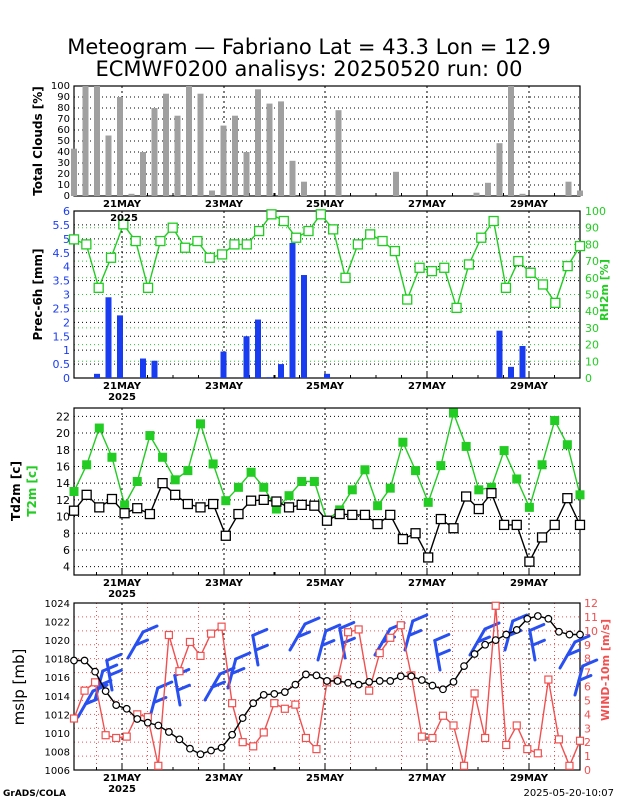 Image resolution: width=618 pixels, height=800 pixels. I want to click on y-tick-label-left: 0.5, so click(62, 364).